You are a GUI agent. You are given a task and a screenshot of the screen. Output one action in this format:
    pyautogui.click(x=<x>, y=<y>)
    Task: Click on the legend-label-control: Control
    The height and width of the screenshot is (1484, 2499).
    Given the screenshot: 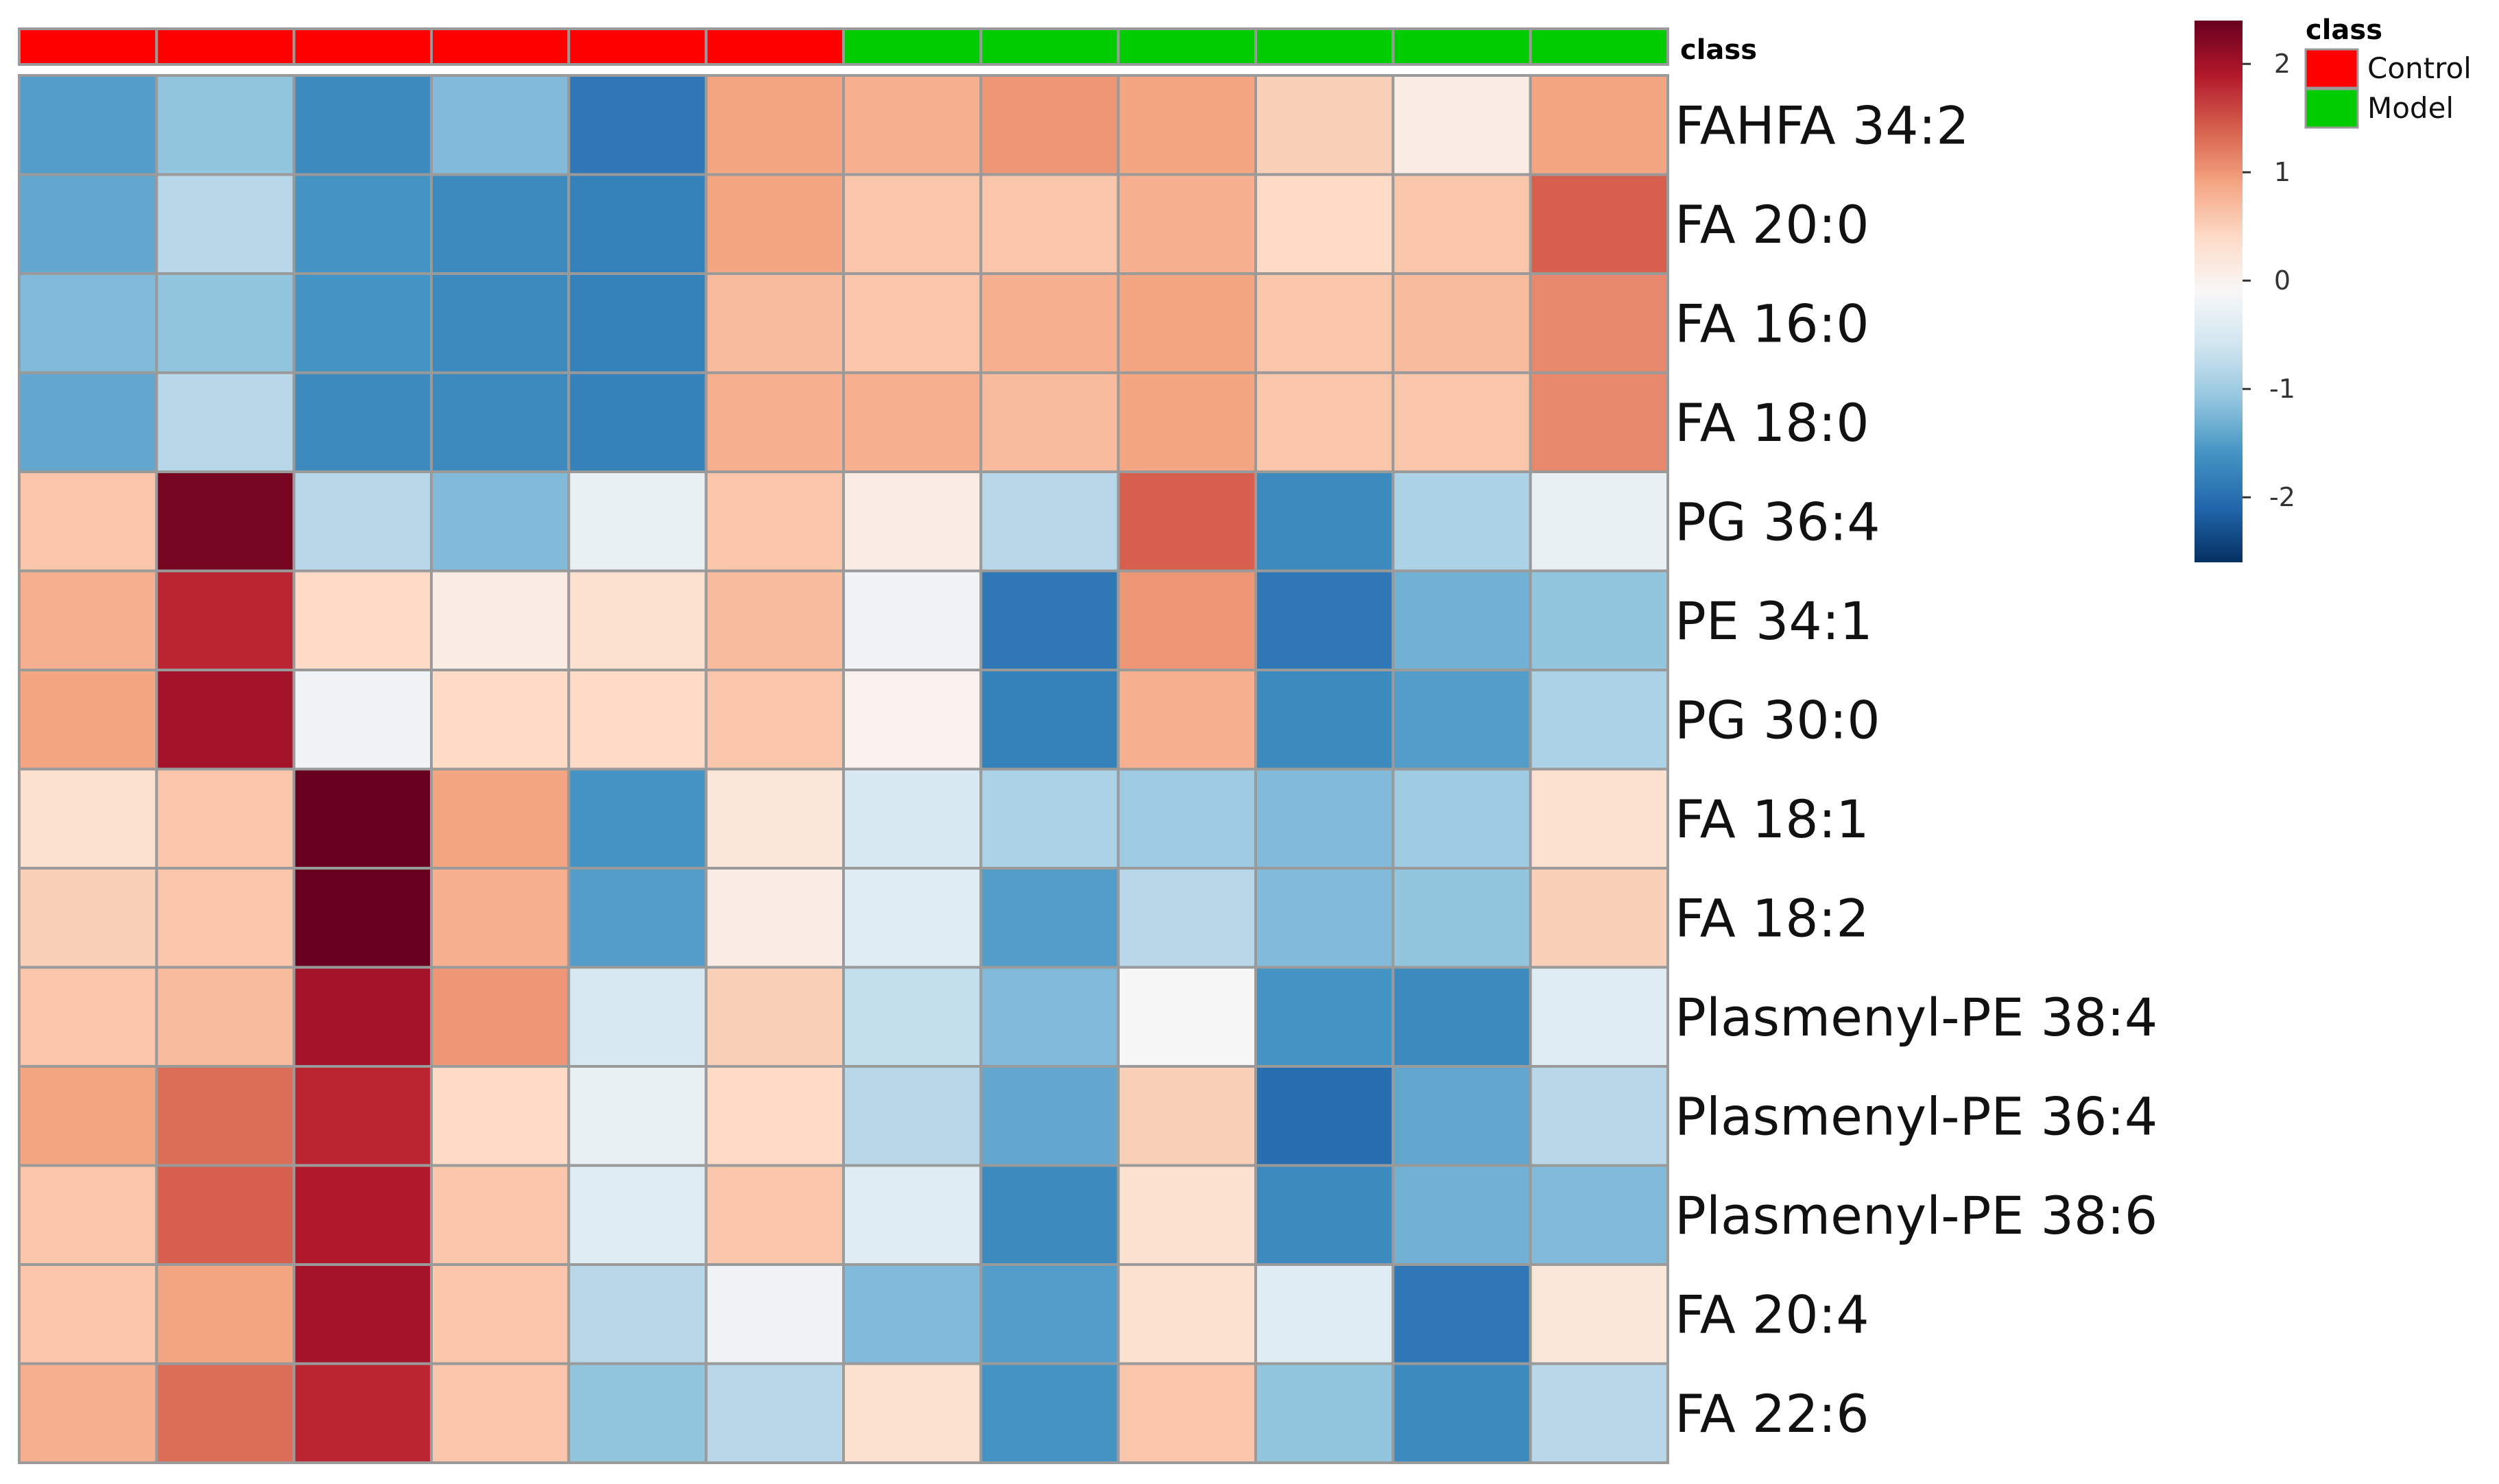 What is the action you would take?
    pyautogui.click(x=2419, y=68)
    